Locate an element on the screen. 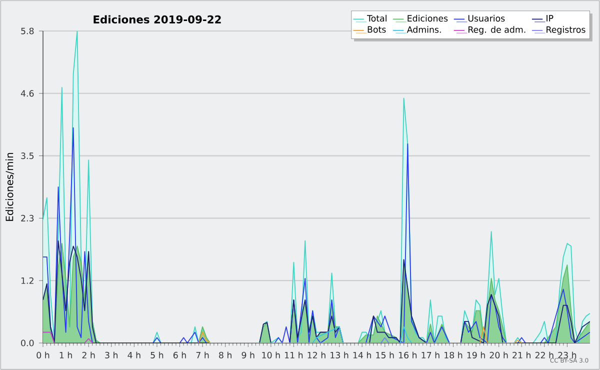 The height and width of the screenshot is (370, 600). legend-label: Ediciones is located at coordinates (428, 18).